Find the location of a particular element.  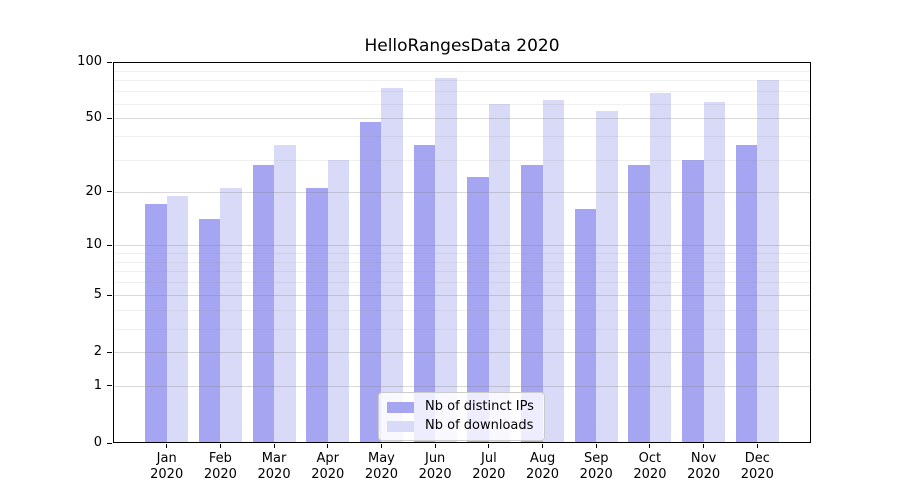

legend-label-distinct-ips: Nb of distinct IPs is located at coordinates (479, 406).